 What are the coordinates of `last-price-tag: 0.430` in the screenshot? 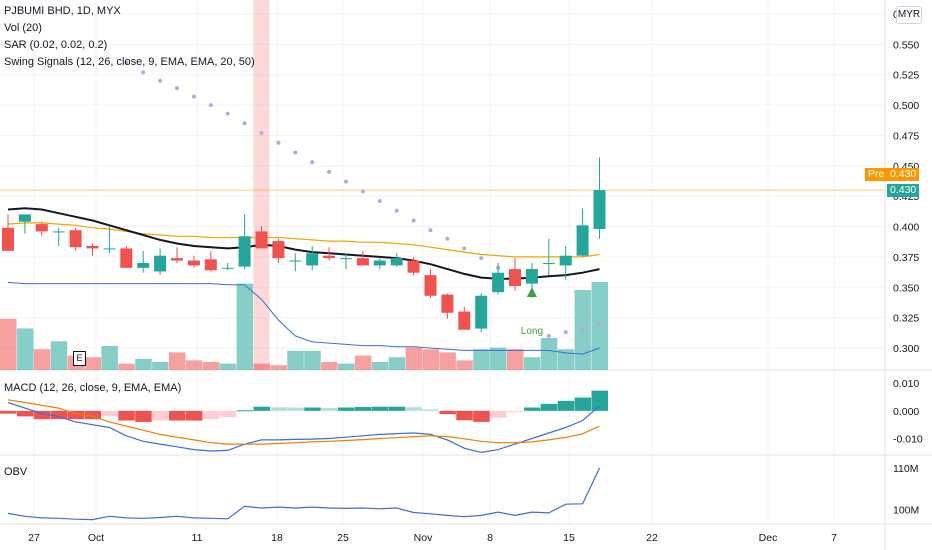 It's located at (903, 190).